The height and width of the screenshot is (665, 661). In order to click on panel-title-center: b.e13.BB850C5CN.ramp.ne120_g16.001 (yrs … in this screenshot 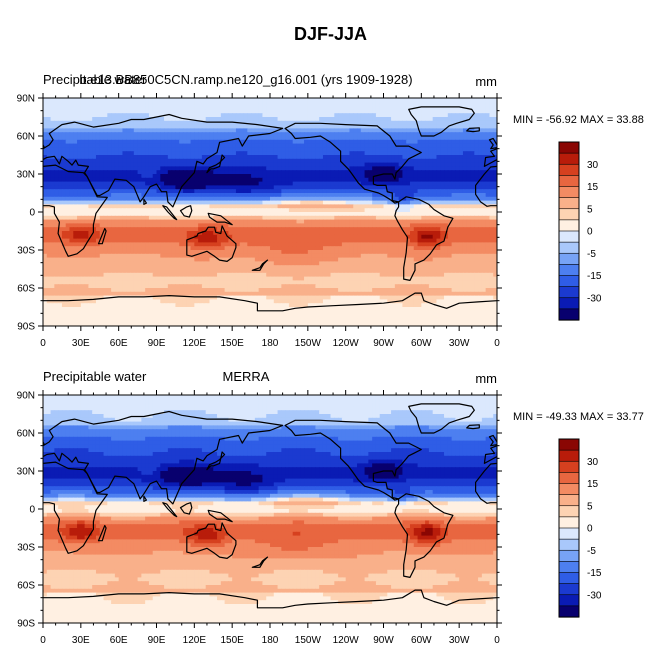, I will do `click(245, 79)`.